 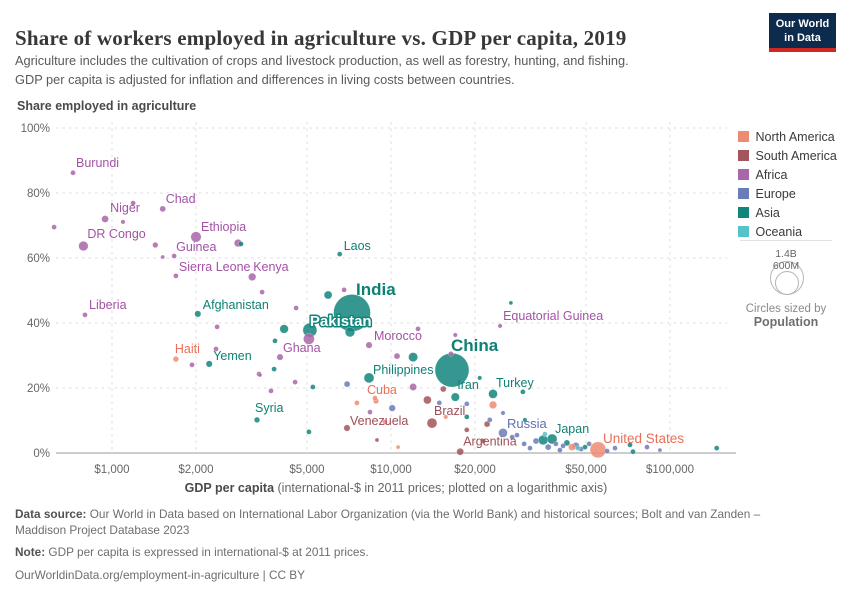 What do you see at coordinates (493, 394) in the screenshot?
I see `data-point-turkey` at bounding box center [493, 394].